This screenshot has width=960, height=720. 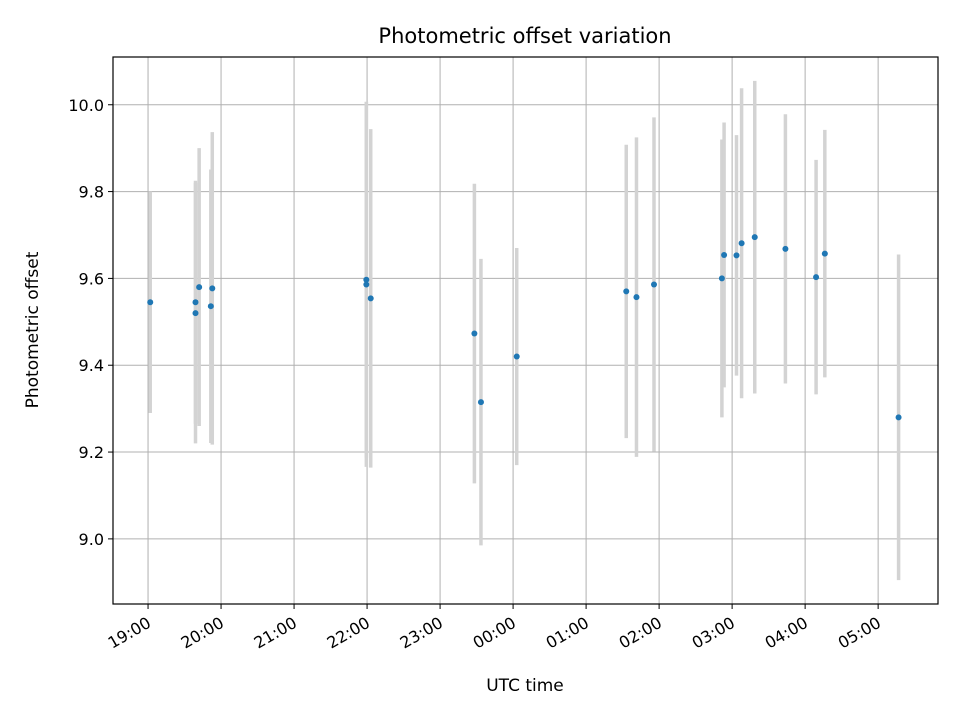 I want to click on y-axis-title: Photometric offset, so click(x=33, y=329).